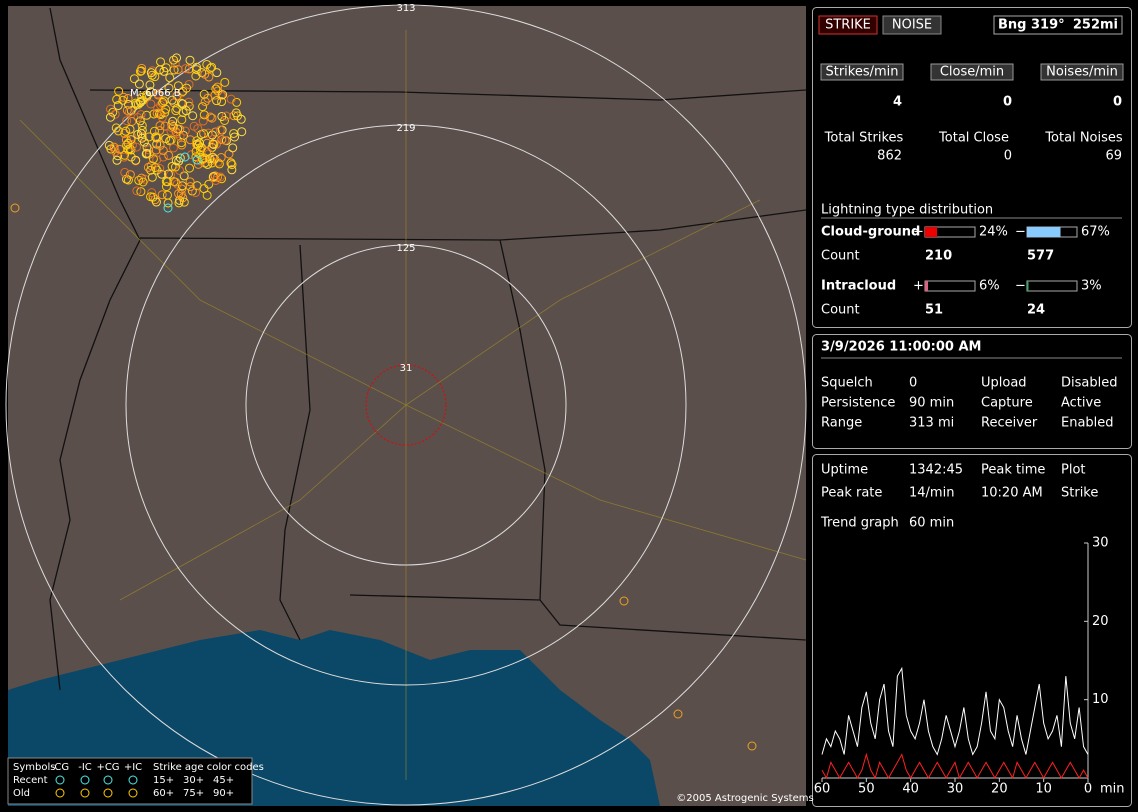 This screenshot has width=1138, height=812. What do you see at coordinates (223, 780) in the screenshot?
I see `legend-age: 45+` at bounding box center [223, 780].